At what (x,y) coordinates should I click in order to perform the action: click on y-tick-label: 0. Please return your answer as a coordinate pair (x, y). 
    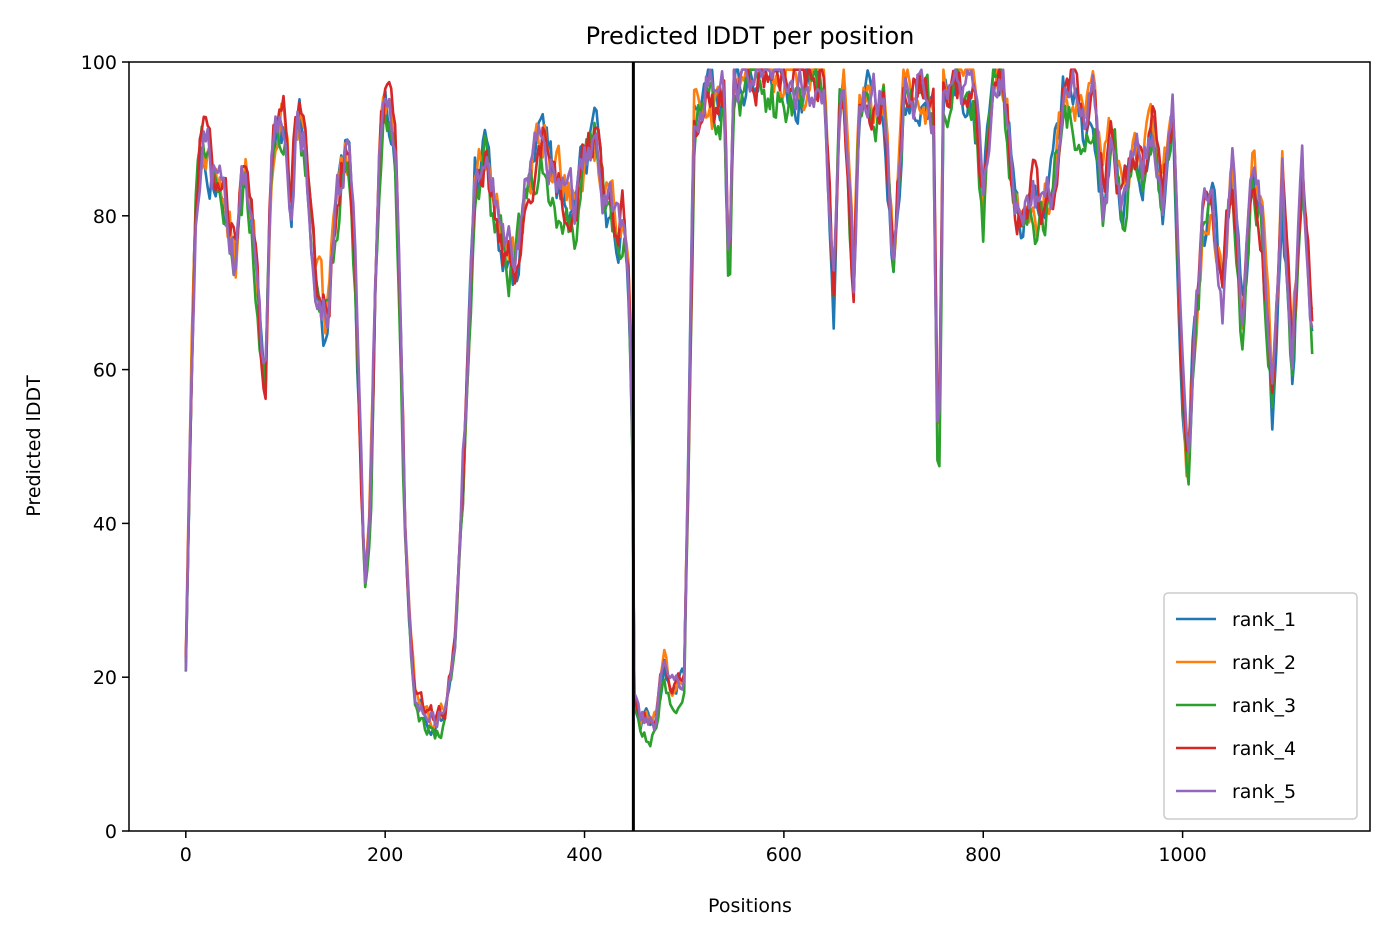
    Looking at the image, I should click on (111, 832).